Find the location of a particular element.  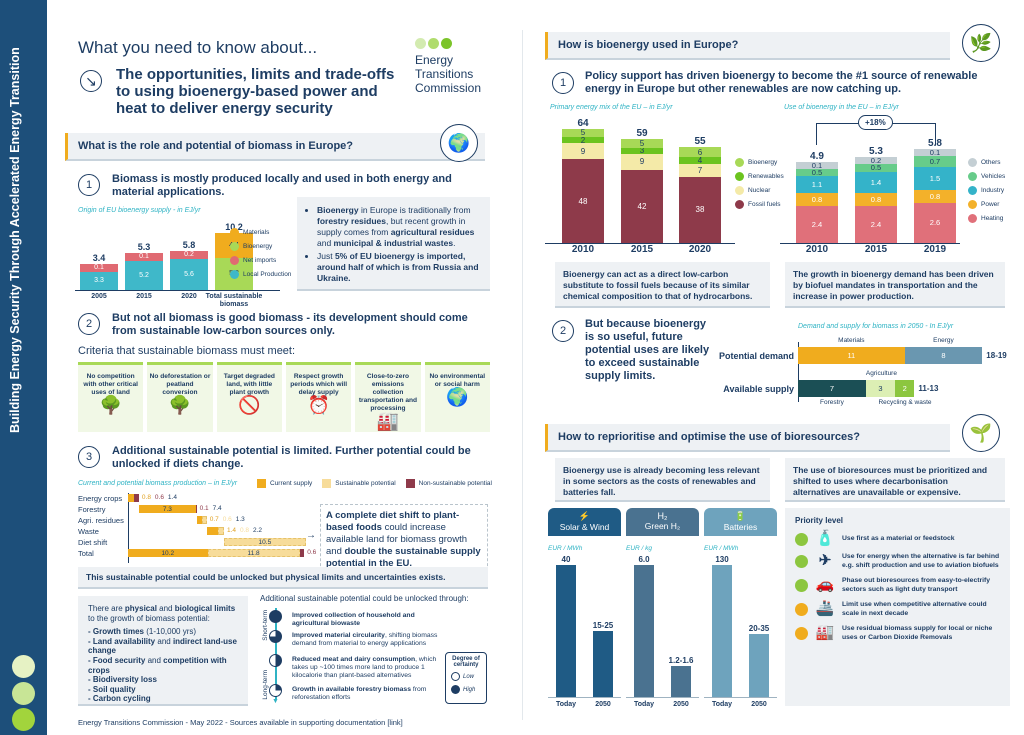

row-label: Waste is located at coordinates (88, 531).